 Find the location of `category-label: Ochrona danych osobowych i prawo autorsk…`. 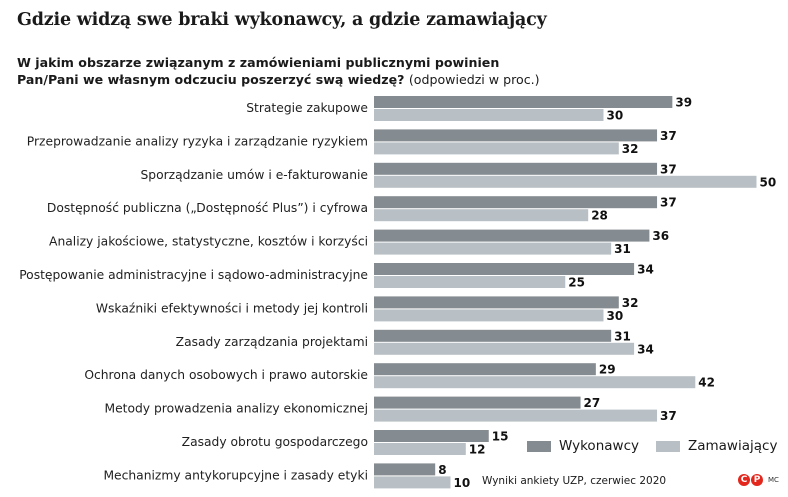

category-label: Ochrona danych osobowych i prawo autorsk… is located at coordinates (226, 375).